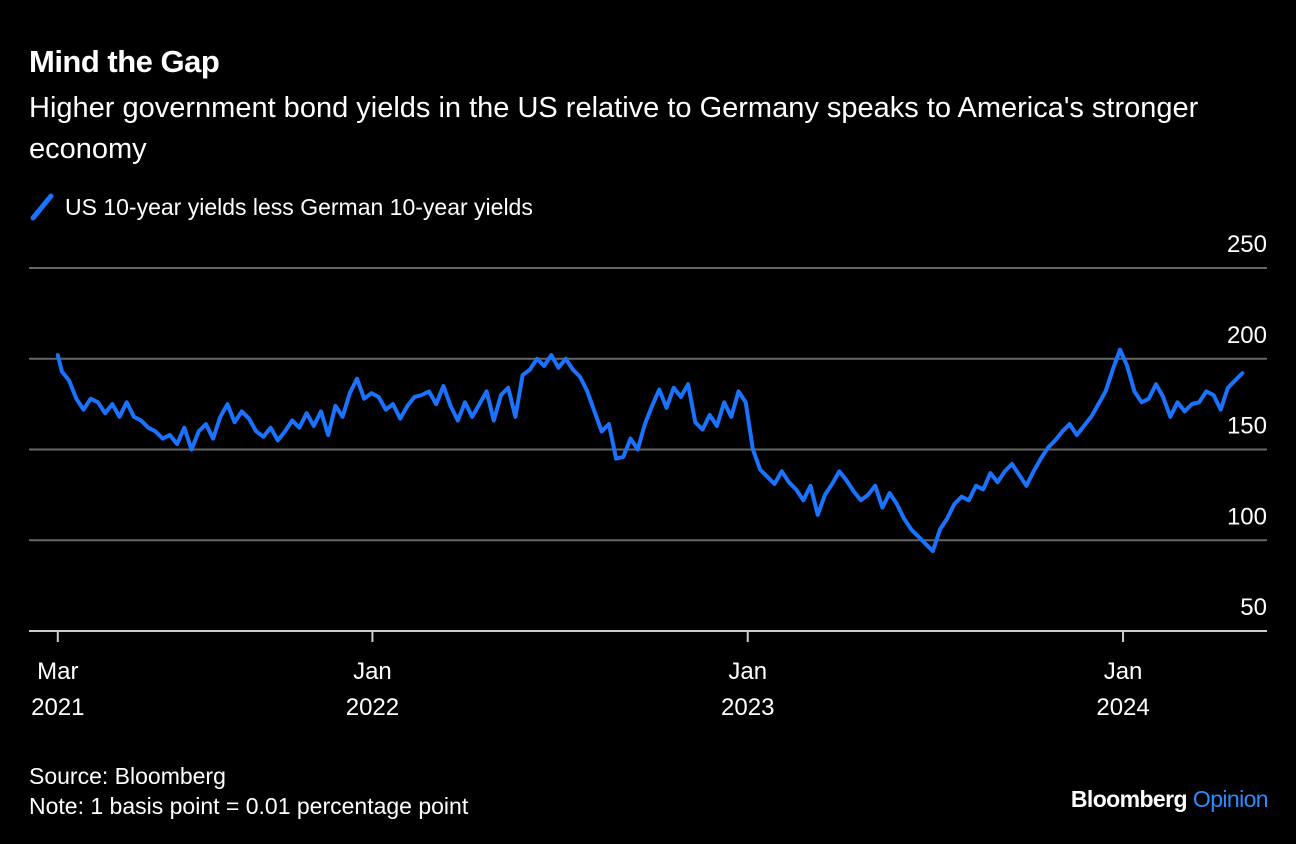 This screenshot has width=1296, height=844. Describe the element at coordinates (57, 707) in the screenshot. I see `x-tick-year-2021: 2021` at that location.